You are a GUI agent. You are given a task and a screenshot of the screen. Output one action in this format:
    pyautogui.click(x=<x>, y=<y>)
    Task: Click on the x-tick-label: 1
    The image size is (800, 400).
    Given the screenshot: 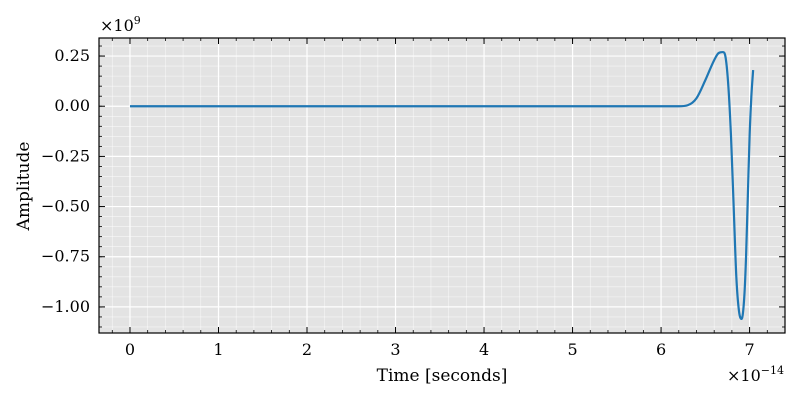 What is the action you would take?
    pyautogui.click(x=218, y=349)
    